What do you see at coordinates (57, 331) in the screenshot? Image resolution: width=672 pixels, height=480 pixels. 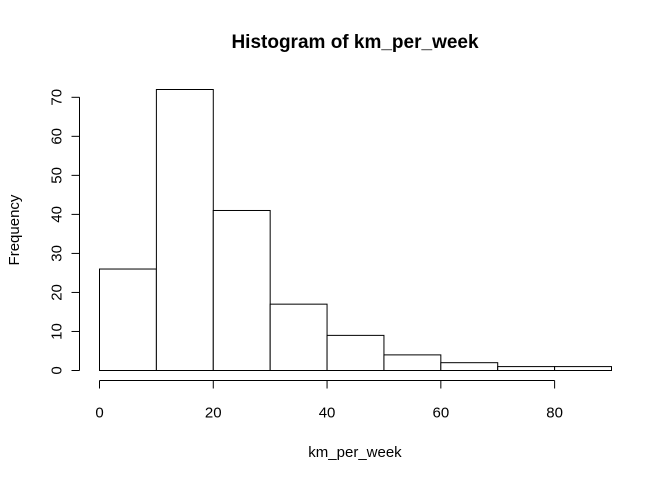 I see `y-tick-label-10: 10` at bounding box center [57, 331].